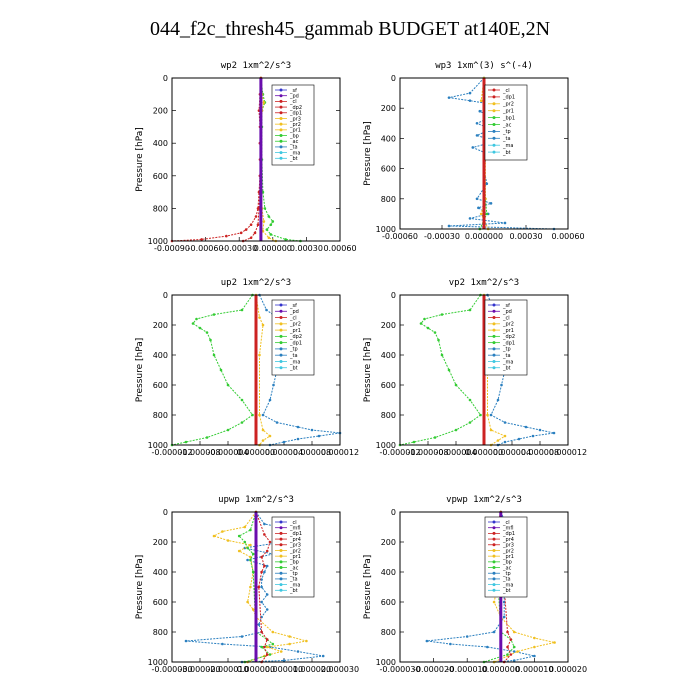  I want to click on x-tick-label: -0.000030, so click(171, 669).